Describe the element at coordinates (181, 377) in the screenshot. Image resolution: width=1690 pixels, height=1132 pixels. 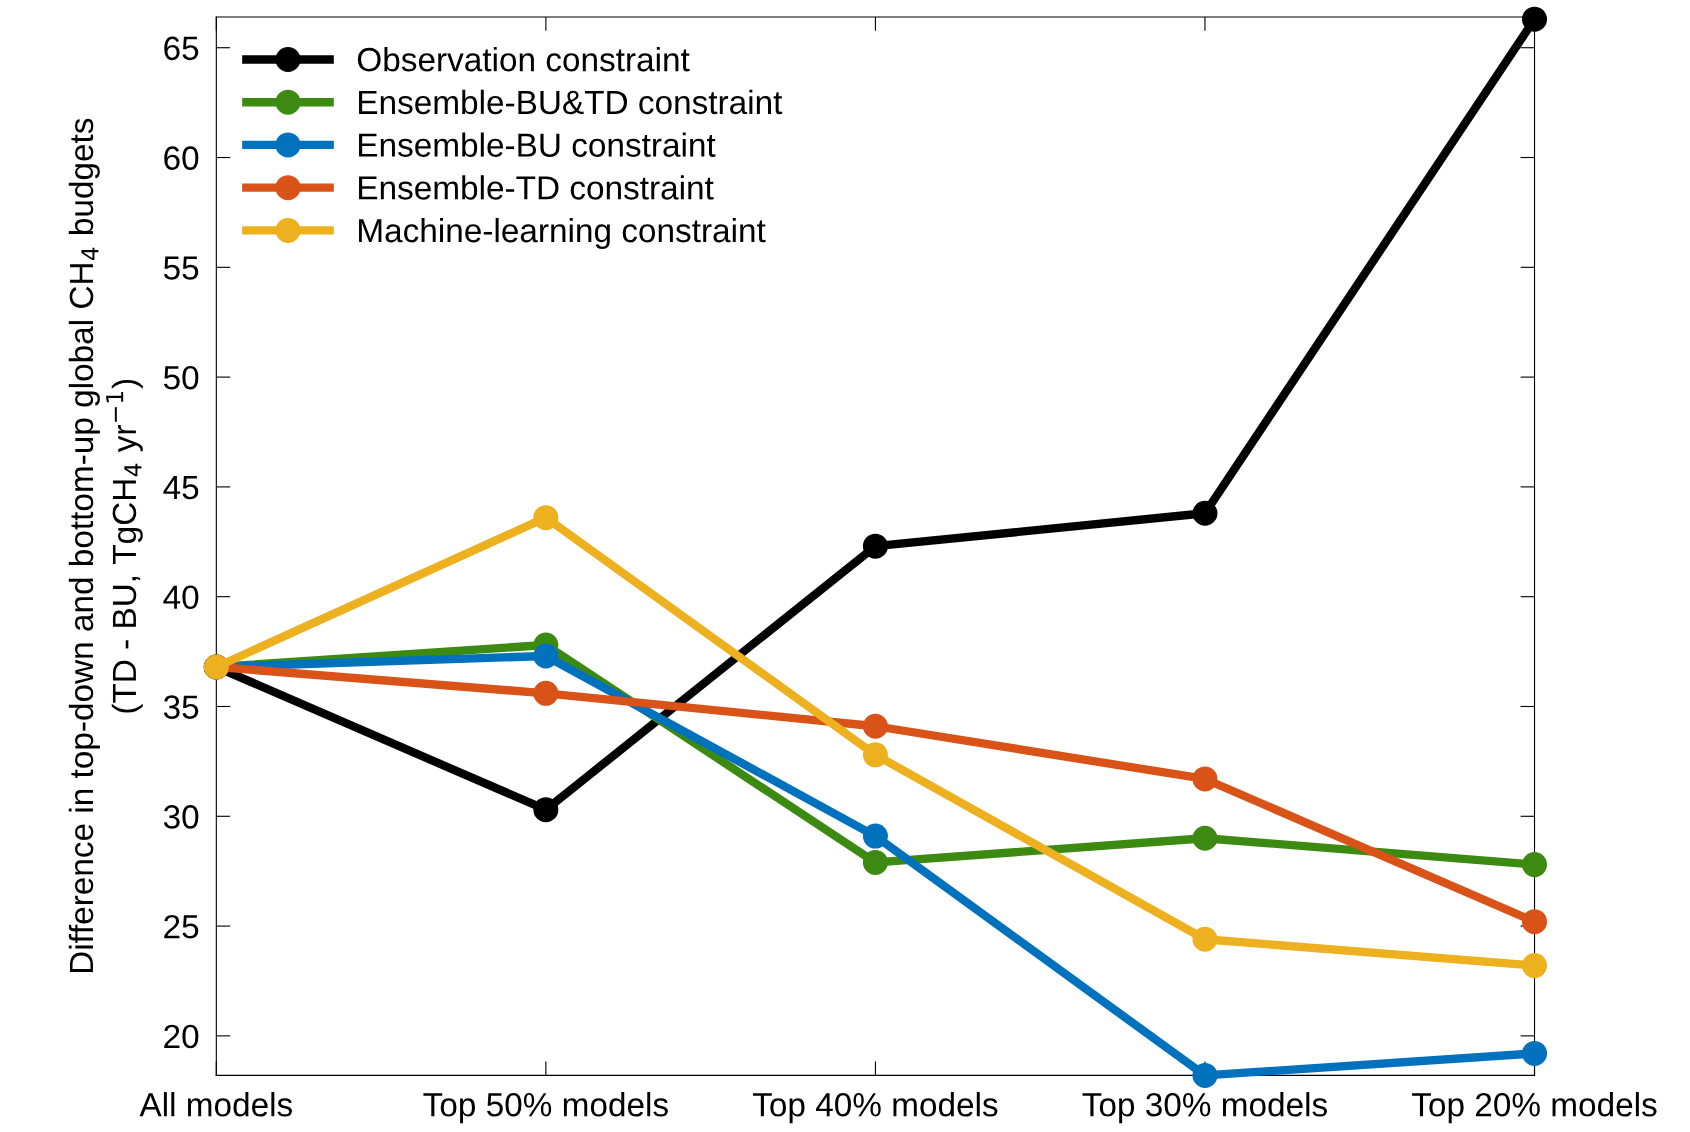
I see `y-tick-label: 50` at that location.